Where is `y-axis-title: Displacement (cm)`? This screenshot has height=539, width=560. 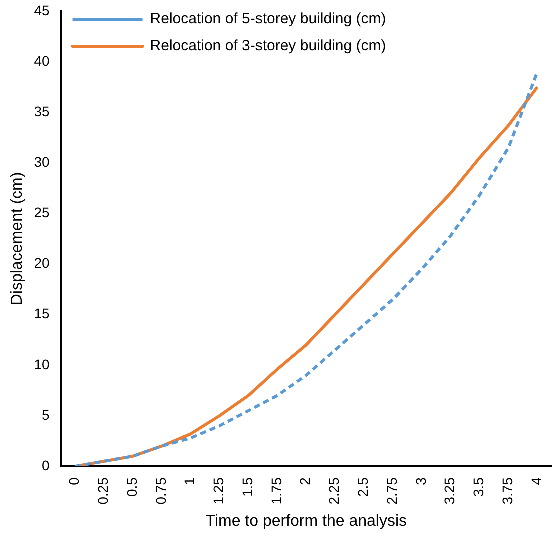
y-axis-title: Displacement (cm) is located at coordinates (17, 239).